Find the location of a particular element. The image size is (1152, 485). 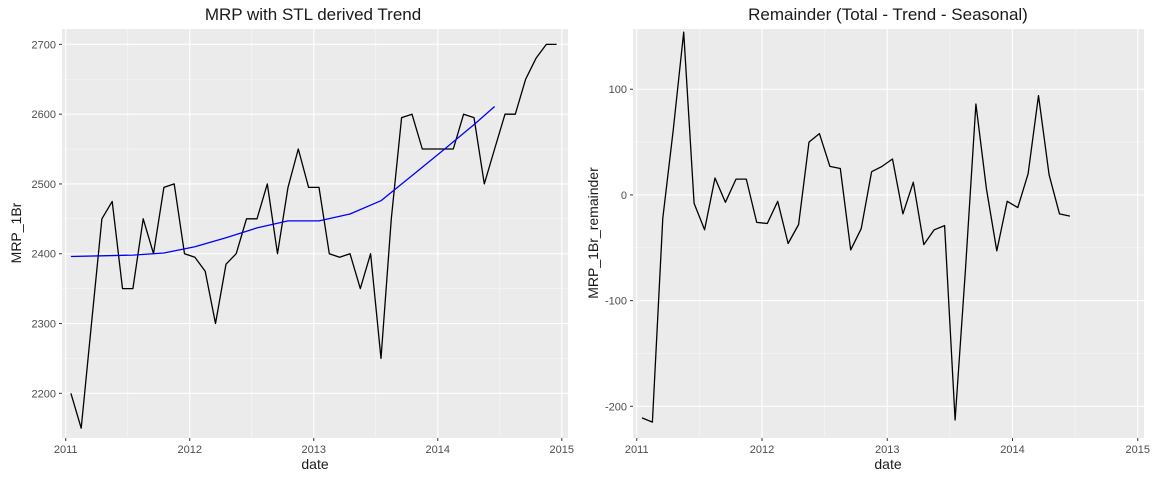

chart-left-title: MRP with STL derived Trend is located at coordinates (313, 14).